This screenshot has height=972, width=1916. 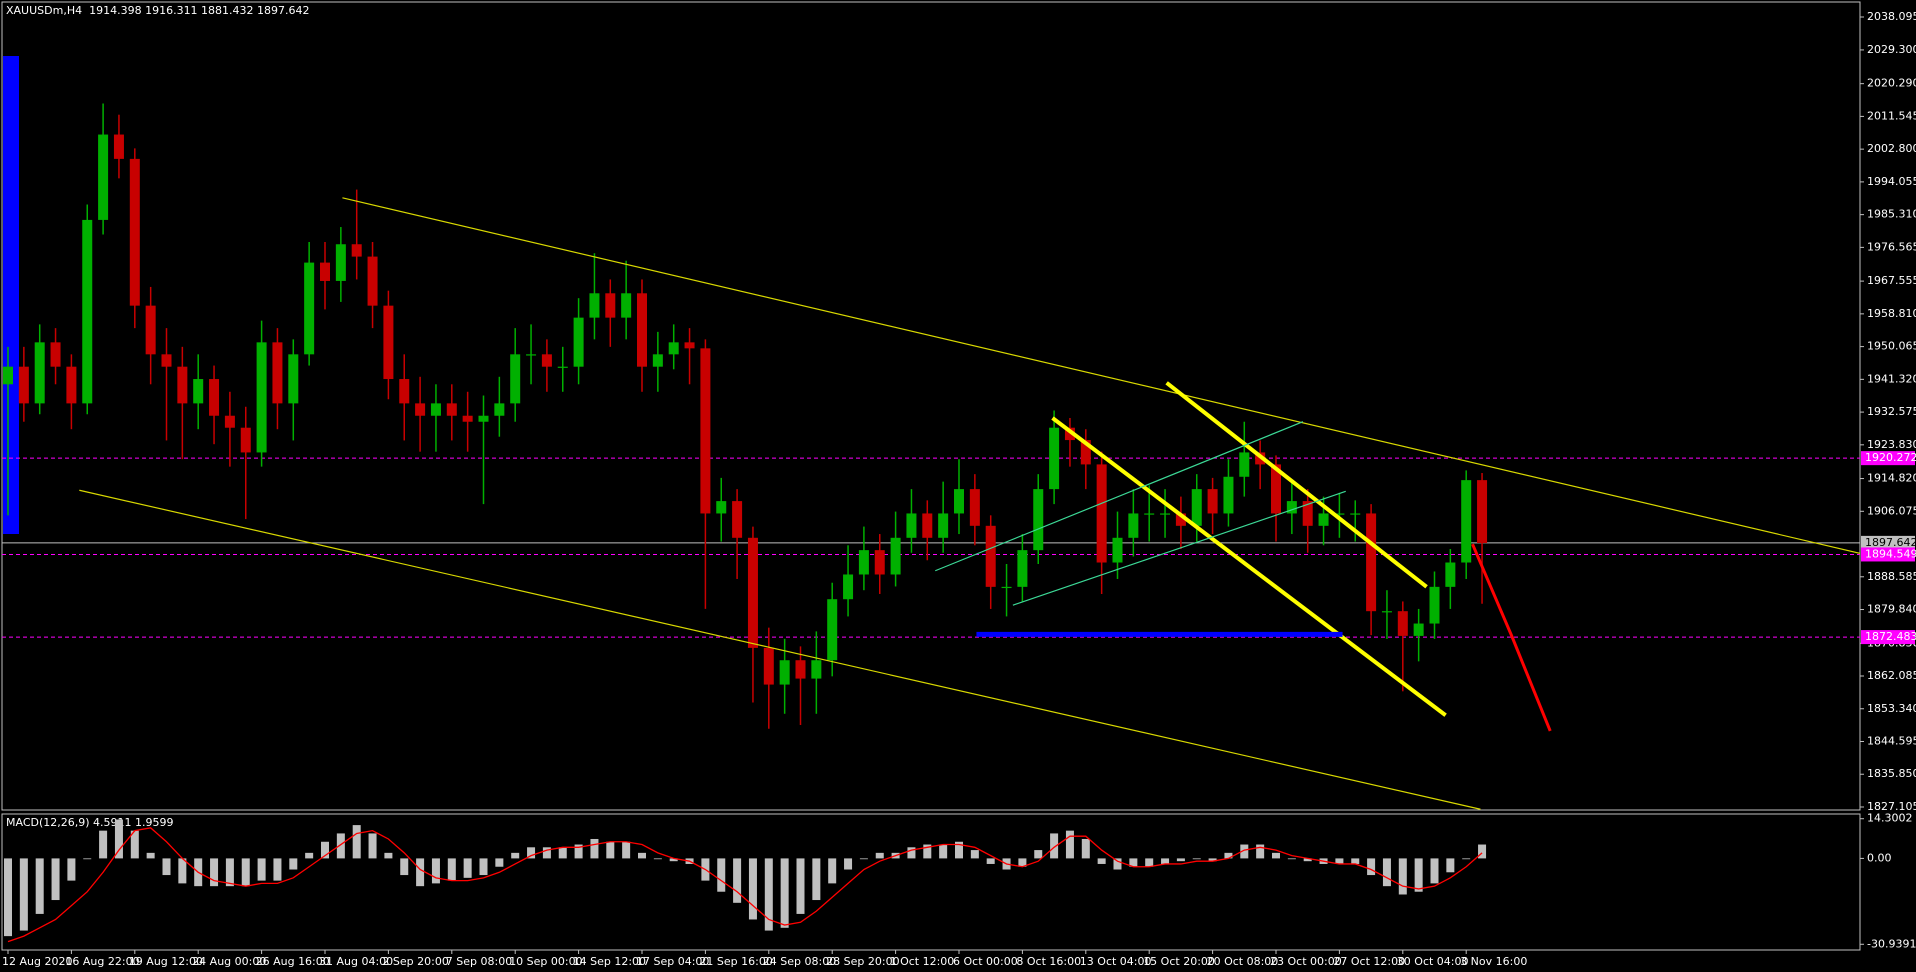 What do you see at coordinates (1048, 961) in the screenshot?
I see `x-tick-label: 8 Oct 16:00` at bounding box center [1048, 961].